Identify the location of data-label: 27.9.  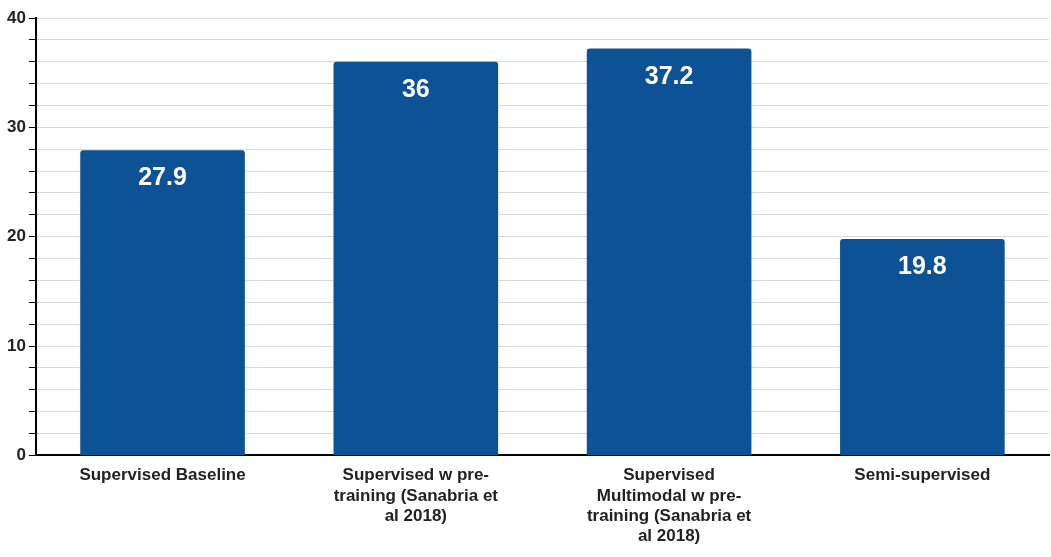
(162, 176).